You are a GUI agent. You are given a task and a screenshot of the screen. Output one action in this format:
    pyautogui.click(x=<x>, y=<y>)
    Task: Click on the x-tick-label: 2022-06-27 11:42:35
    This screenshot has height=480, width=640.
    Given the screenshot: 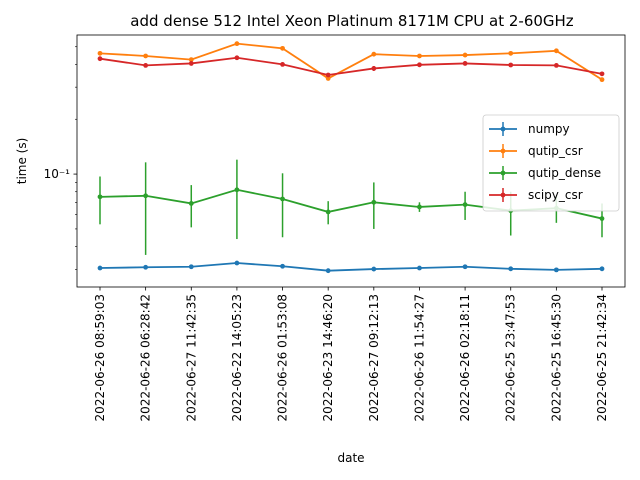 What is the action you would take?
    pyautogui.click(x=191, y=357)
    